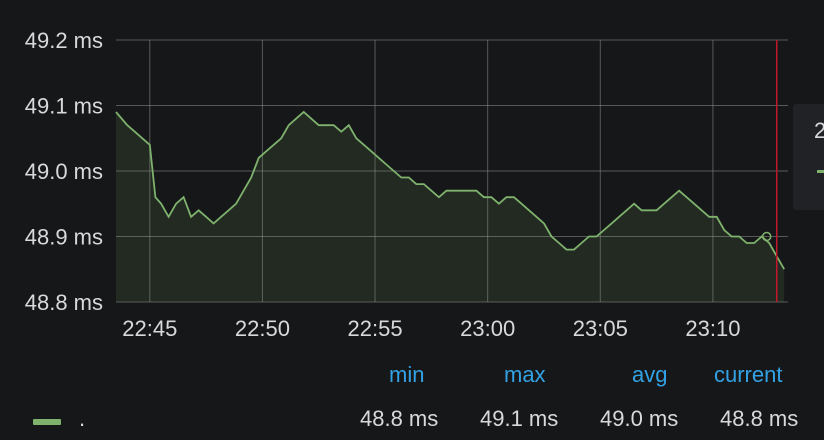 The width and height of the screenshot is (824, 440). I want to click on y-axis-line, so click(114, 171).